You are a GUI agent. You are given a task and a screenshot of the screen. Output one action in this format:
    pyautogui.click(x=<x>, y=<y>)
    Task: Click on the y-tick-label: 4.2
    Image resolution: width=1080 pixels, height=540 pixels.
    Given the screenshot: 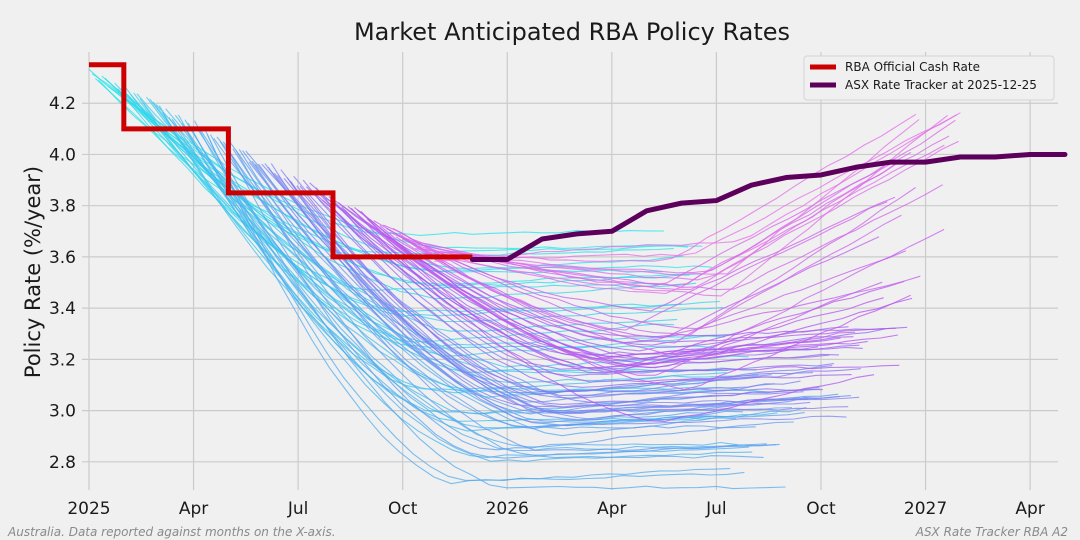 What is the action you would take?
    pyautogui.click(x=62, y=104)
    